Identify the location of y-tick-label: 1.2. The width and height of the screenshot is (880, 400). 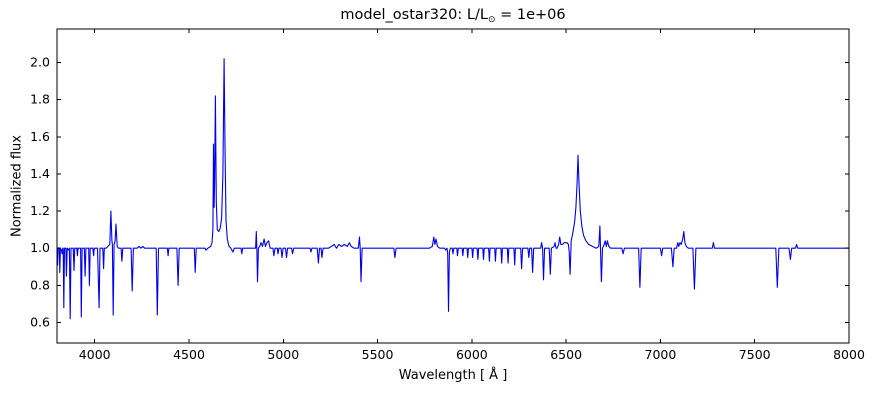
(40, 210).